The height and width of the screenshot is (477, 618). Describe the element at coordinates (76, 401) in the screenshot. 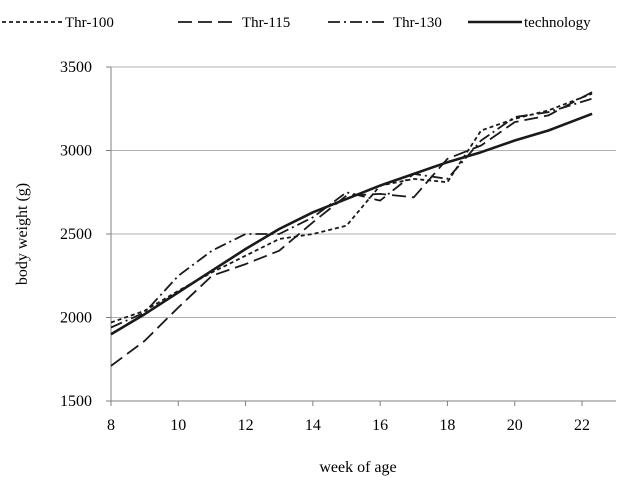

I see `y-tick-label: 1500` at that location.